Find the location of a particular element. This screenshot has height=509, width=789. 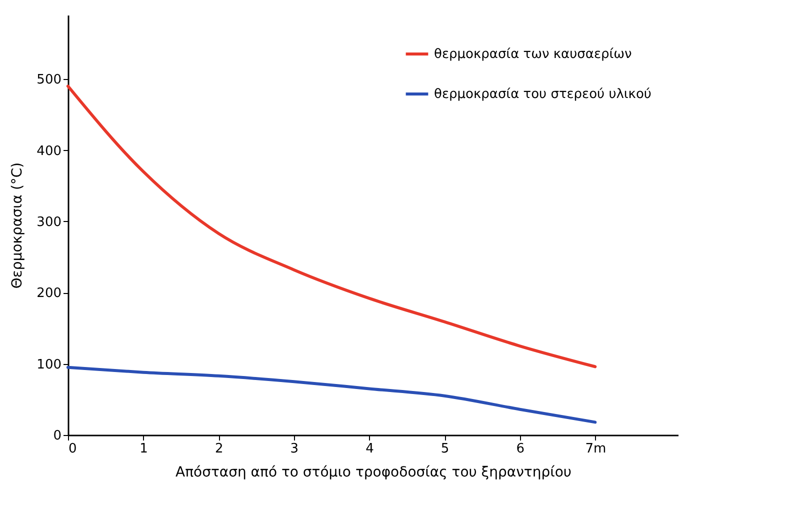

y-axis-title: Θερμοκρασια (°C) is located at coordinates (18, 225).